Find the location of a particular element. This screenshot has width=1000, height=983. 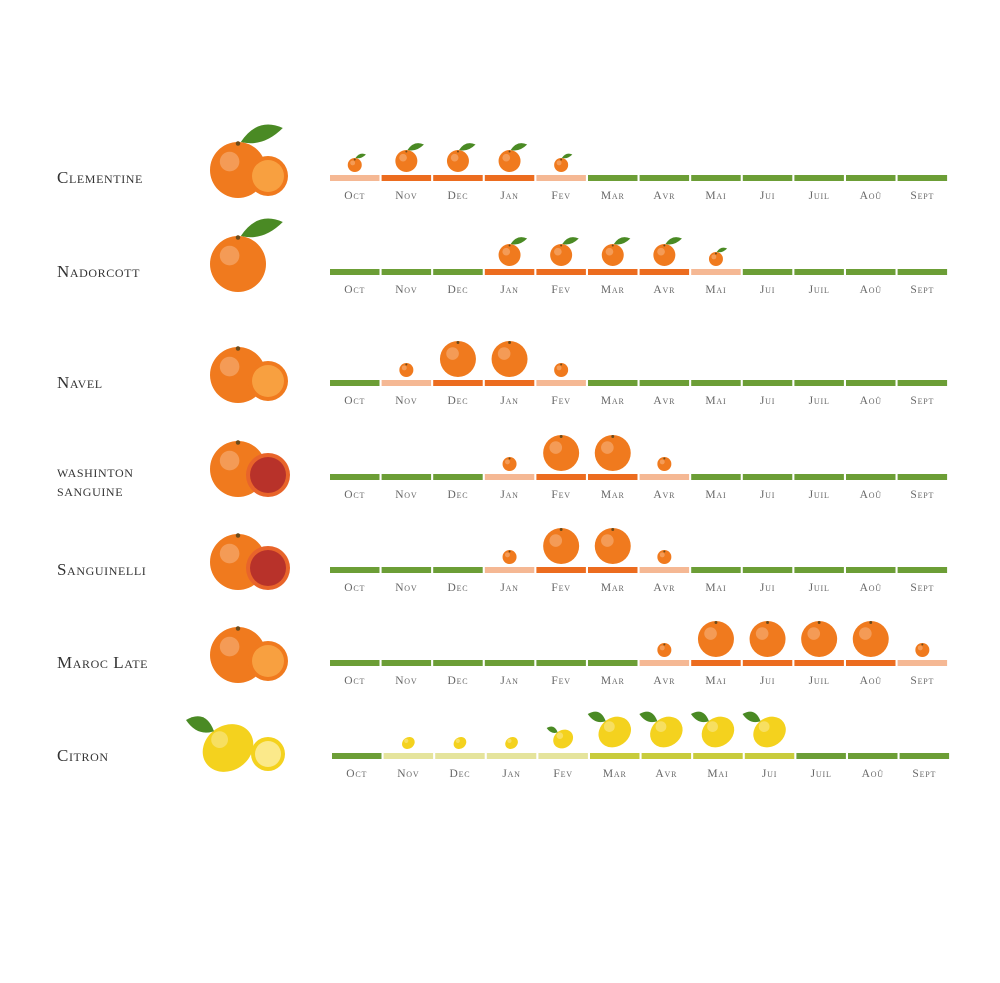

lemon-half-thumbnail is located at coordinates (268, 754).